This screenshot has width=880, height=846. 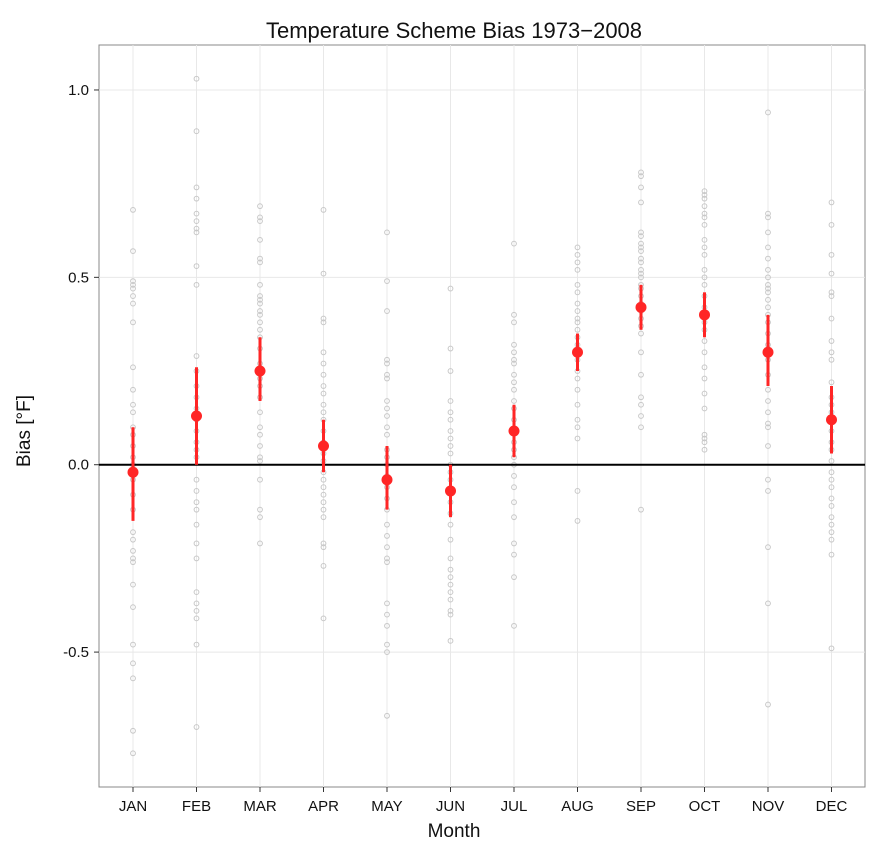 I want to click on x-tick-label: JUL, so click(x=514, y=806).